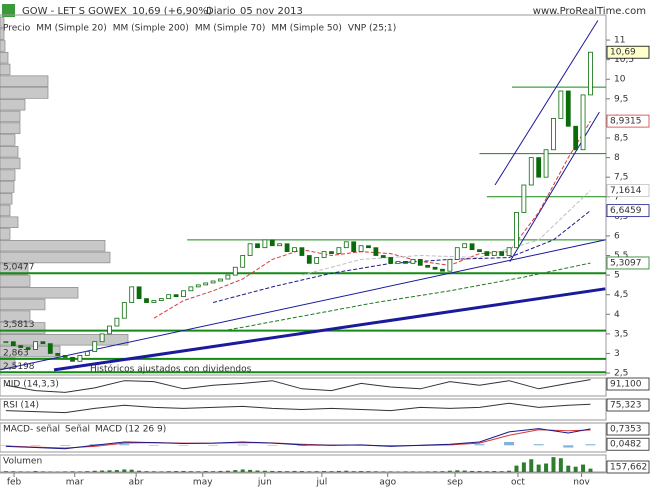 The image size is (650, 490). I want to click on y-tick-label: 7,5, so click(621, 178).